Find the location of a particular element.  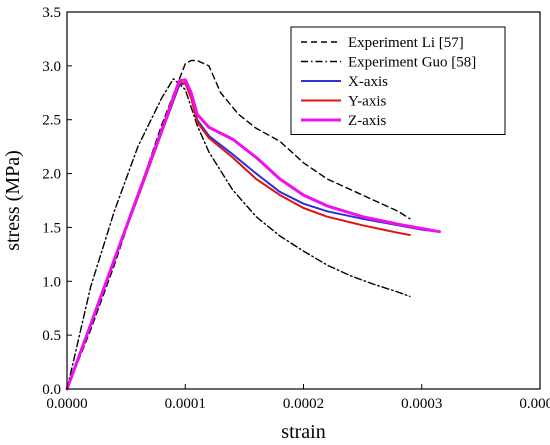

y-tick-label: 1.5 is located at coordinates (51, 228).